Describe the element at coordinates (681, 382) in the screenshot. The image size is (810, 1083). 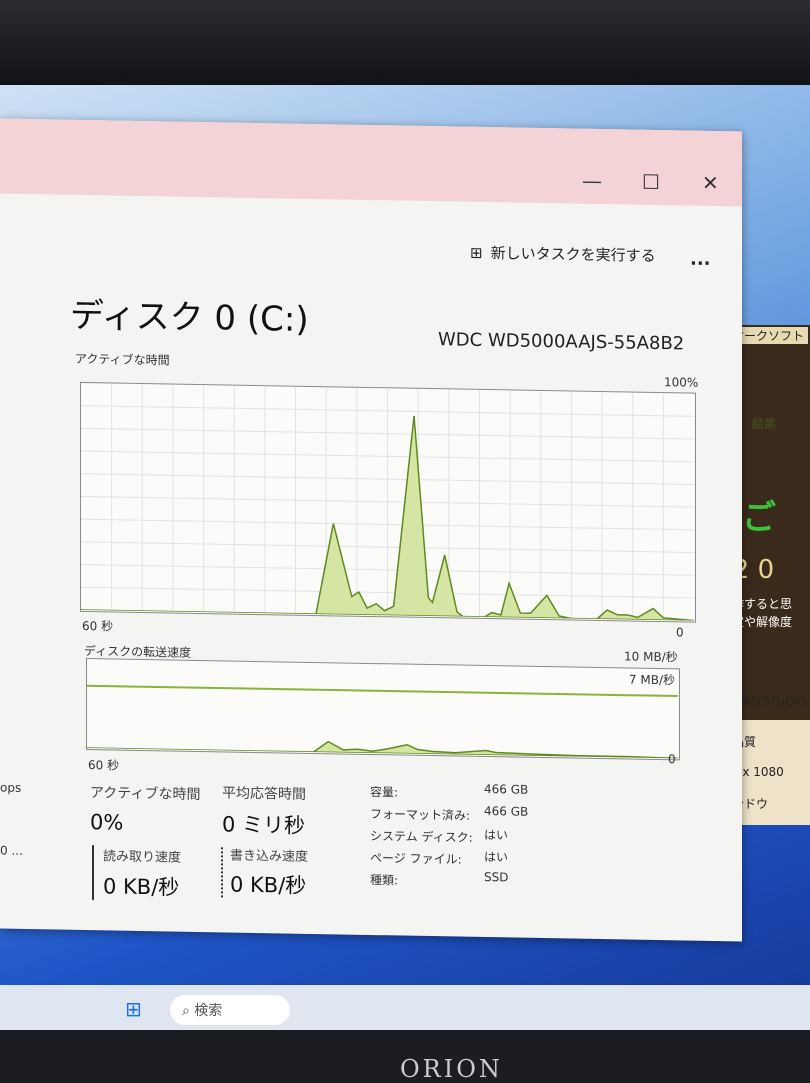
I see `active-ymax-label: 100%` at that location.